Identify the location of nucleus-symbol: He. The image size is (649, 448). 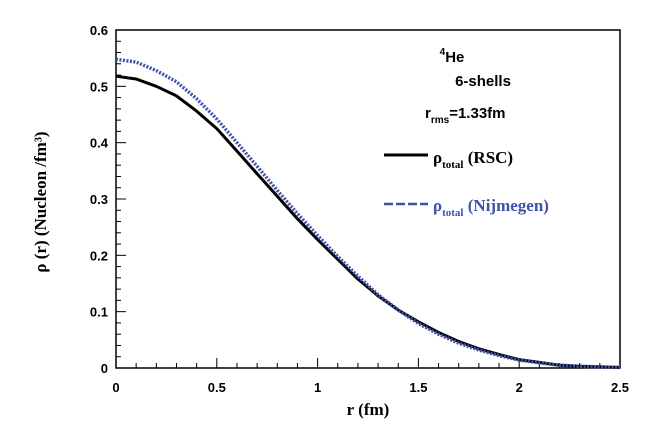
(454, 57).